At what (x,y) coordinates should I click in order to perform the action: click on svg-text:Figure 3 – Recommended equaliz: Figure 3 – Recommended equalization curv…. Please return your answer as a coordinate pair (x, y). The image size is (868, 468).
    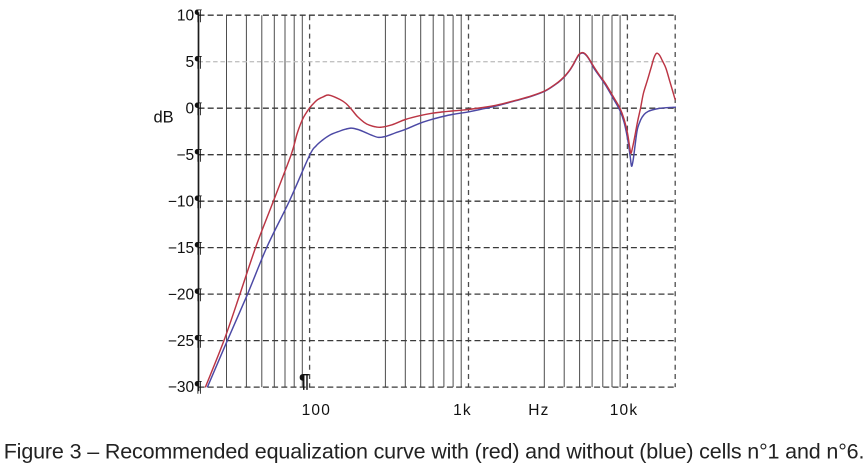
    Looking at the image, I should click on (434, 452).